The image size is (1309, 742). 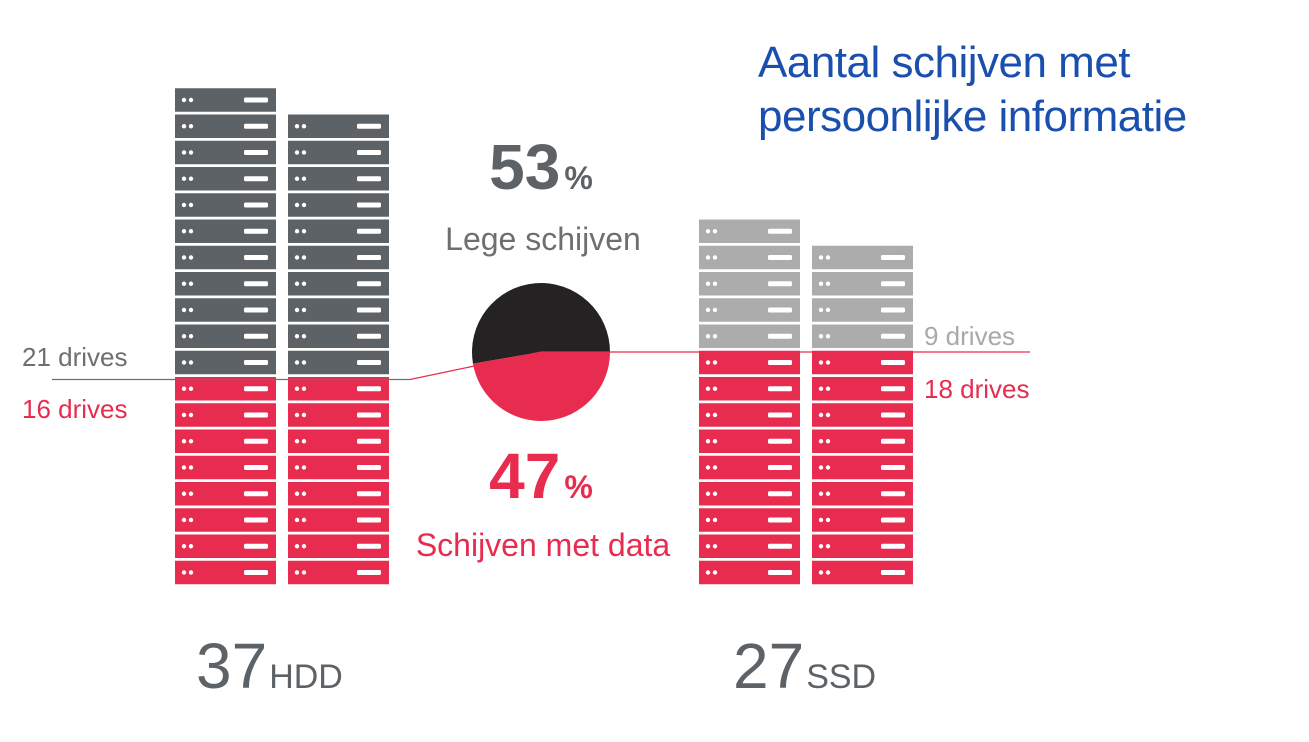 I want to click on ssd-total-value: 27, so click(x=768, y=666).